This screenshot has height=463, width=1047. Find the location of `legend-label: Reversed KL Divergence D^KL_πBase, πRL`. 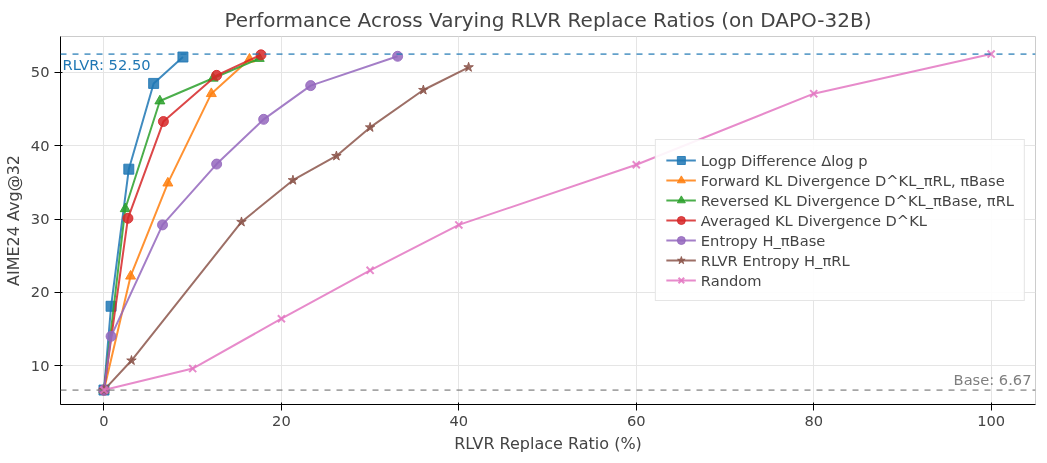

legend-label: Reversed KL Divergence D^KL_πBase, πRL is located at coordinates (857, 200).